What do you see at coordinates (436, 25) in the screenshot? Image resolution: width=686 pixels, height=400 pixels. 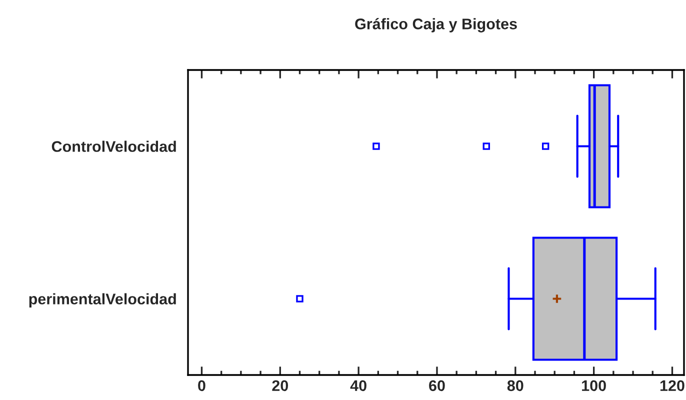 I see `chart-title: Gráfico Caja y Bigotes` at bounding box center [436, 25].